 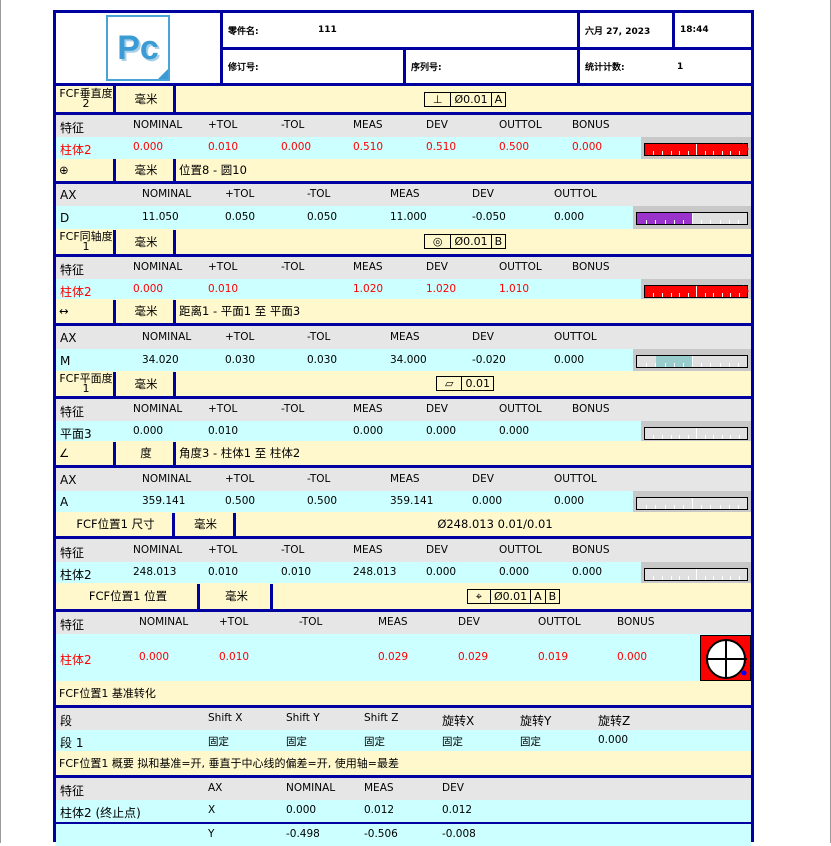 I want to click on header-cell: FCF同轴度1, so click(x=84, y=241).